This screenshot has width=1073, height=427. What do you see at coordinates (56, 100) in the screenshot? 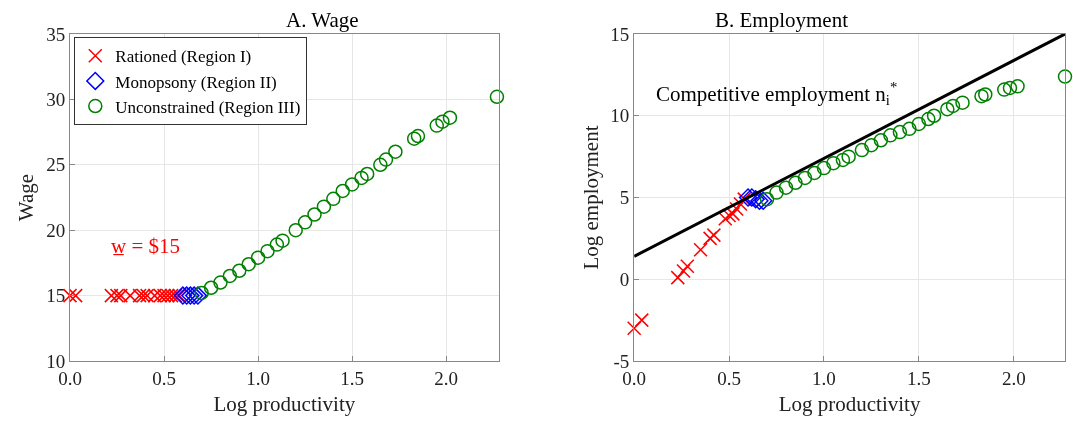
I see `y-tick-label: 30` at bounding box center [56, 100].